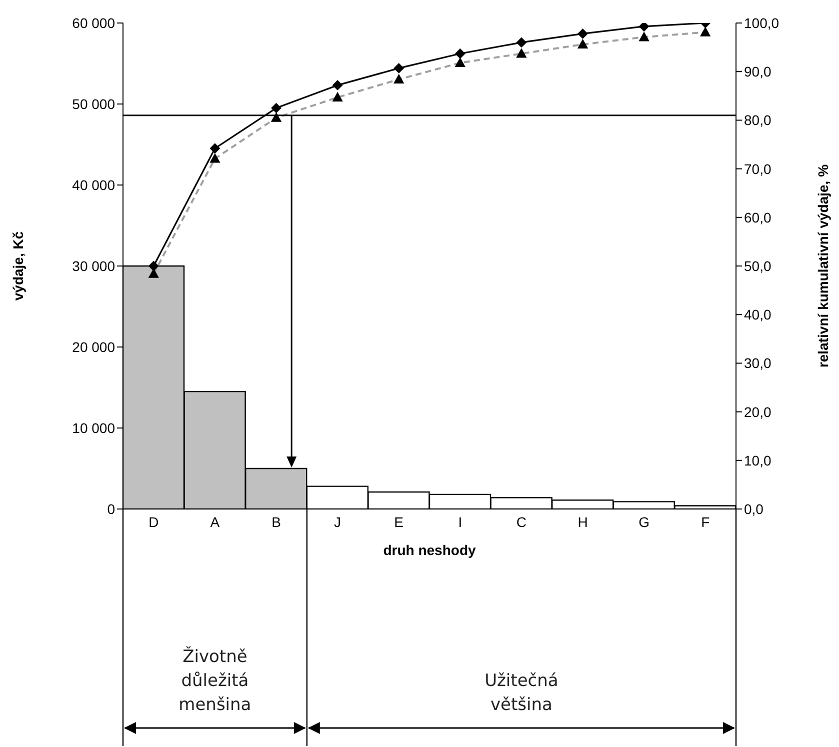 This screenshot has height=747, width=839. I want to click on y2-tick-label: 80,0, so click(758, 120).